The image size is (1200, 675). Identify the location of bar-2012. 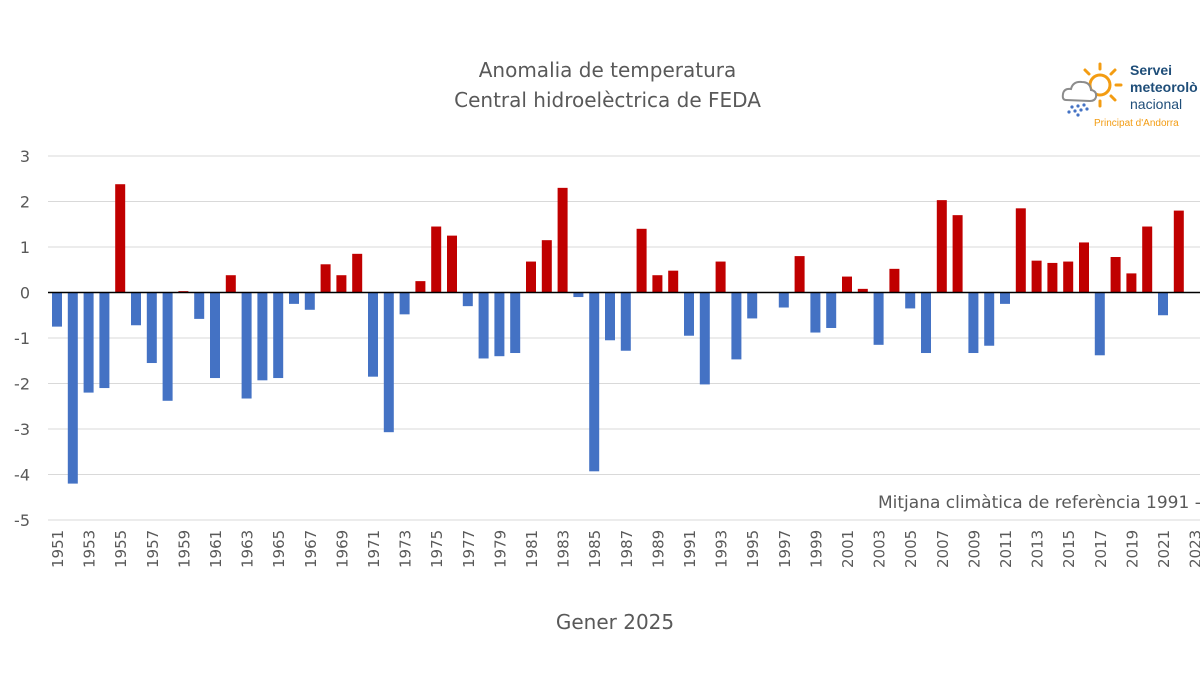
(1020, 250).